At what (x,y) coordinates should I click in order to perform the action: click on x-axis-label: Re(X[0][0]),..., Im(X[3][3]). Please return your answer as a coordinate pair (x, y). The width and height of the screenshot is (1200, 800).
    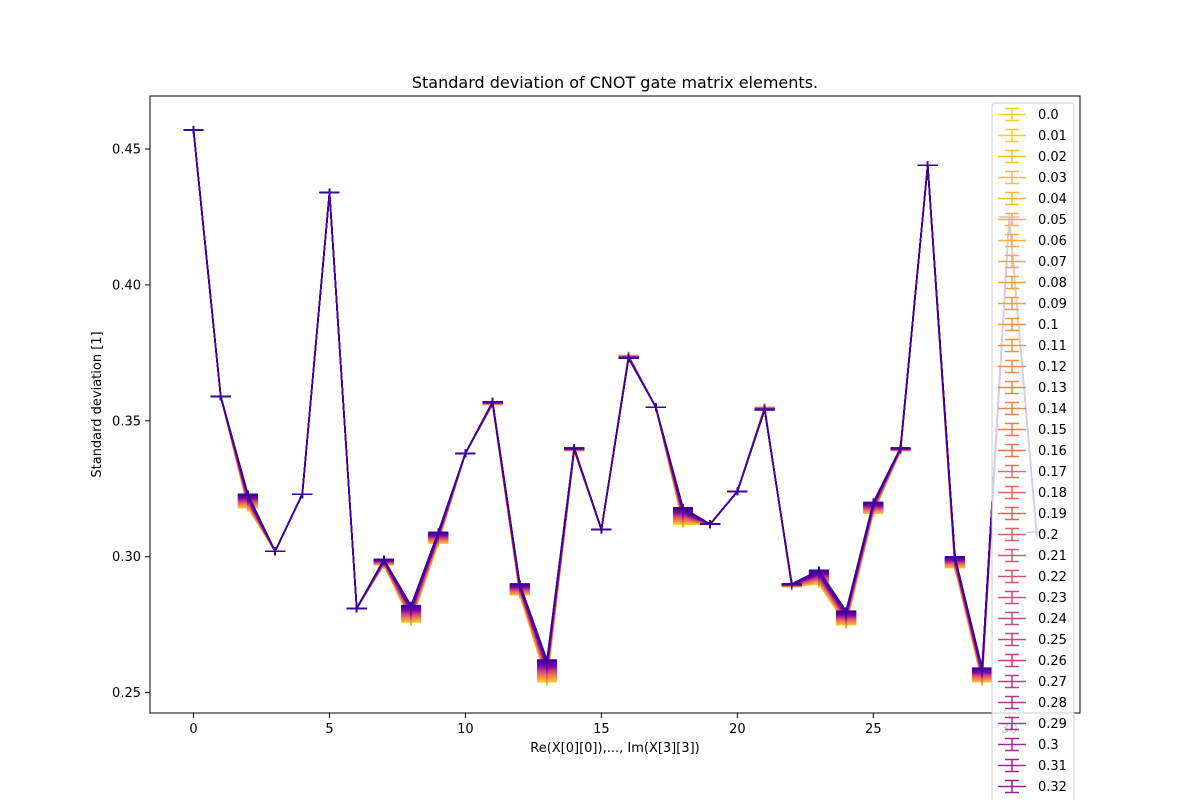
    Looking at the image, I should click on (615, 748).